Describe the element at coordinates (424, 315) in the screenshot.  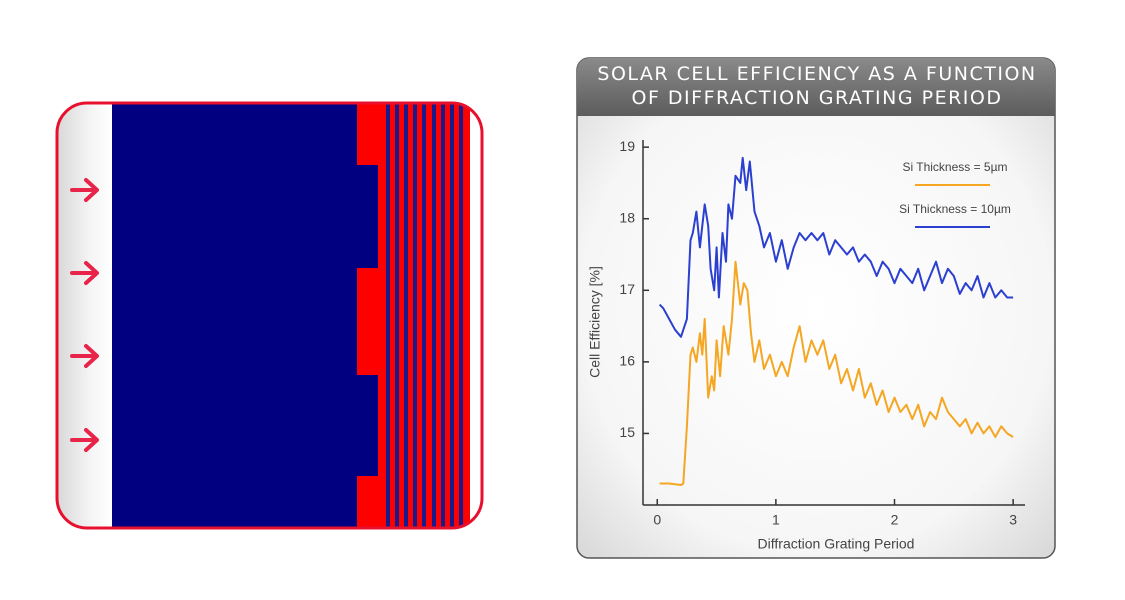
I see `mirror-layers` at that location.